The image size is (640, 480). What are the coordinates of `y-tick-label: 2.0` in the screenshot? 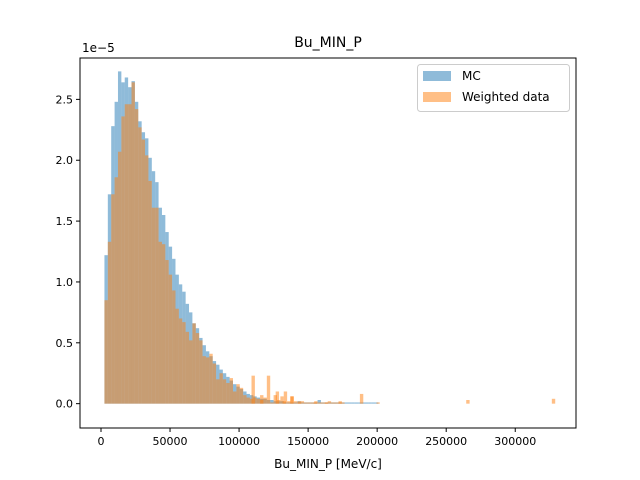 It's located at (65, 160).